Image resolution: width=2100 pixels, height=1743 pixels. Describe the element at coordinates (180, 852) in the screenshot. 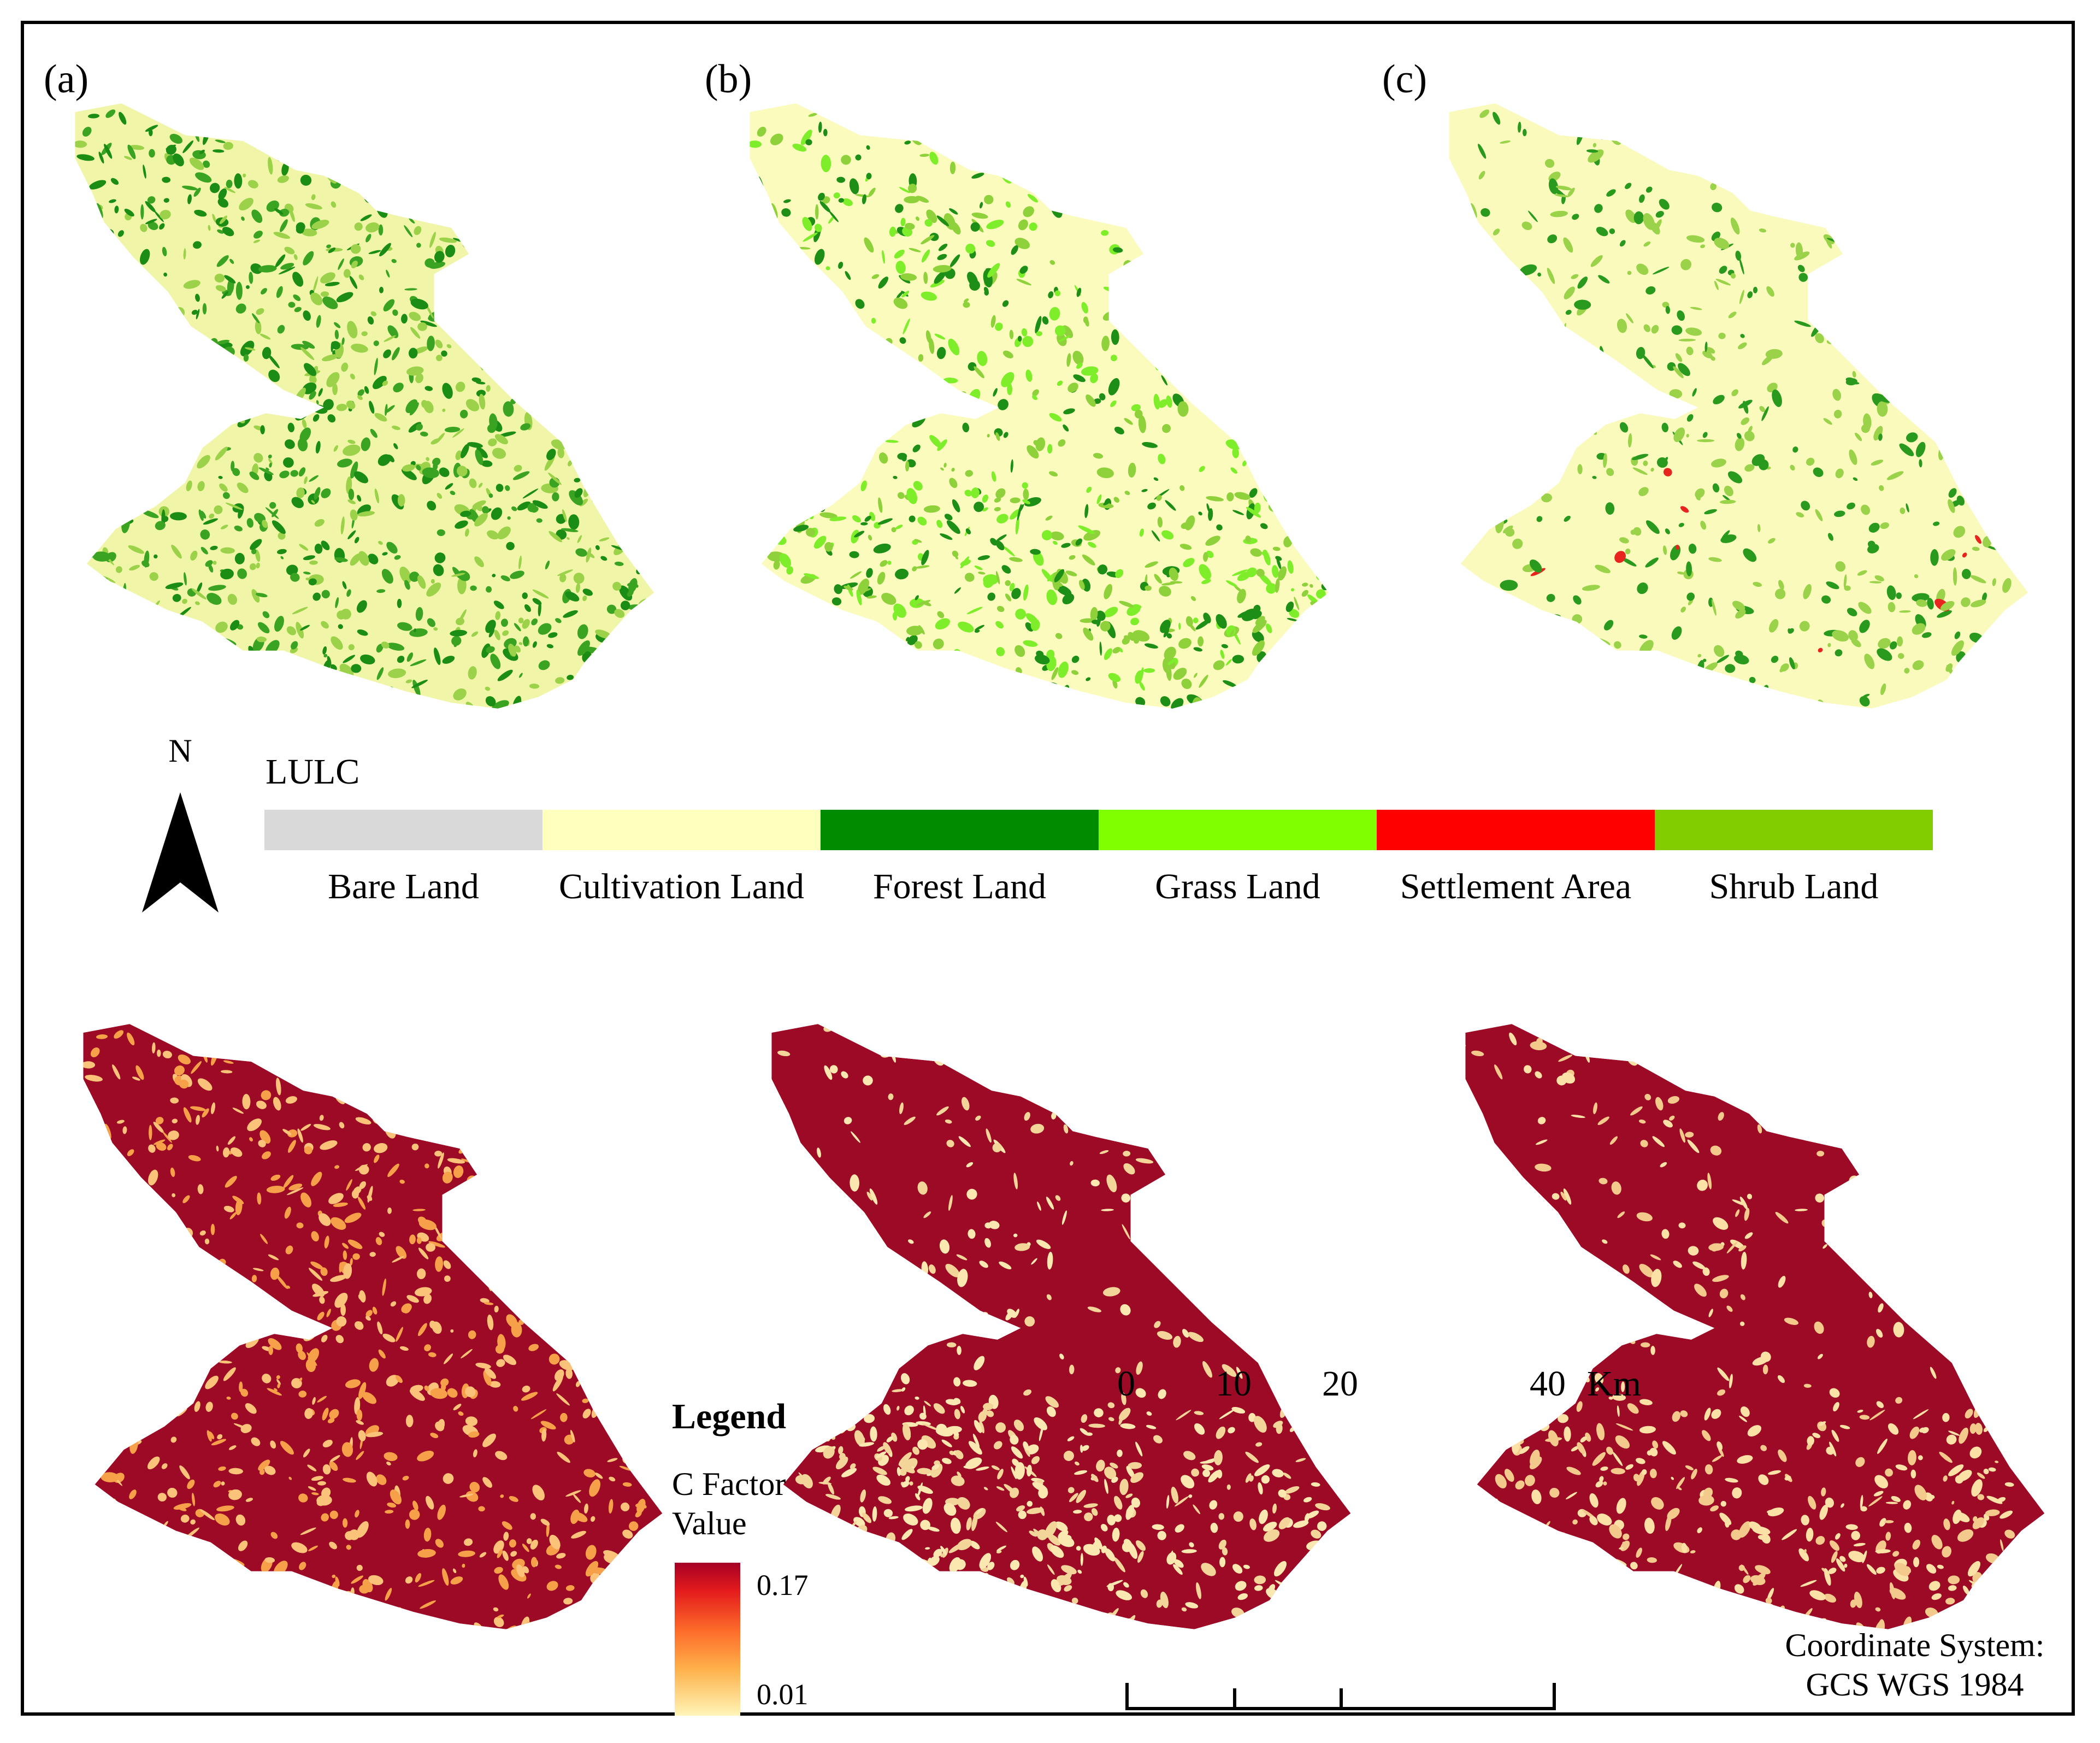

I see `north-arrow-icon` at that location.